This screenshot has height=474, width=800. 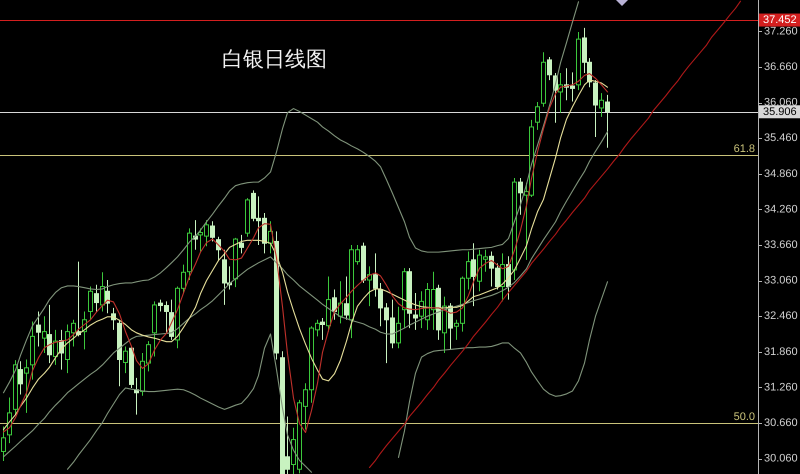 I want to click on y-tick-label: 33.060, so click(x=781, y=280).